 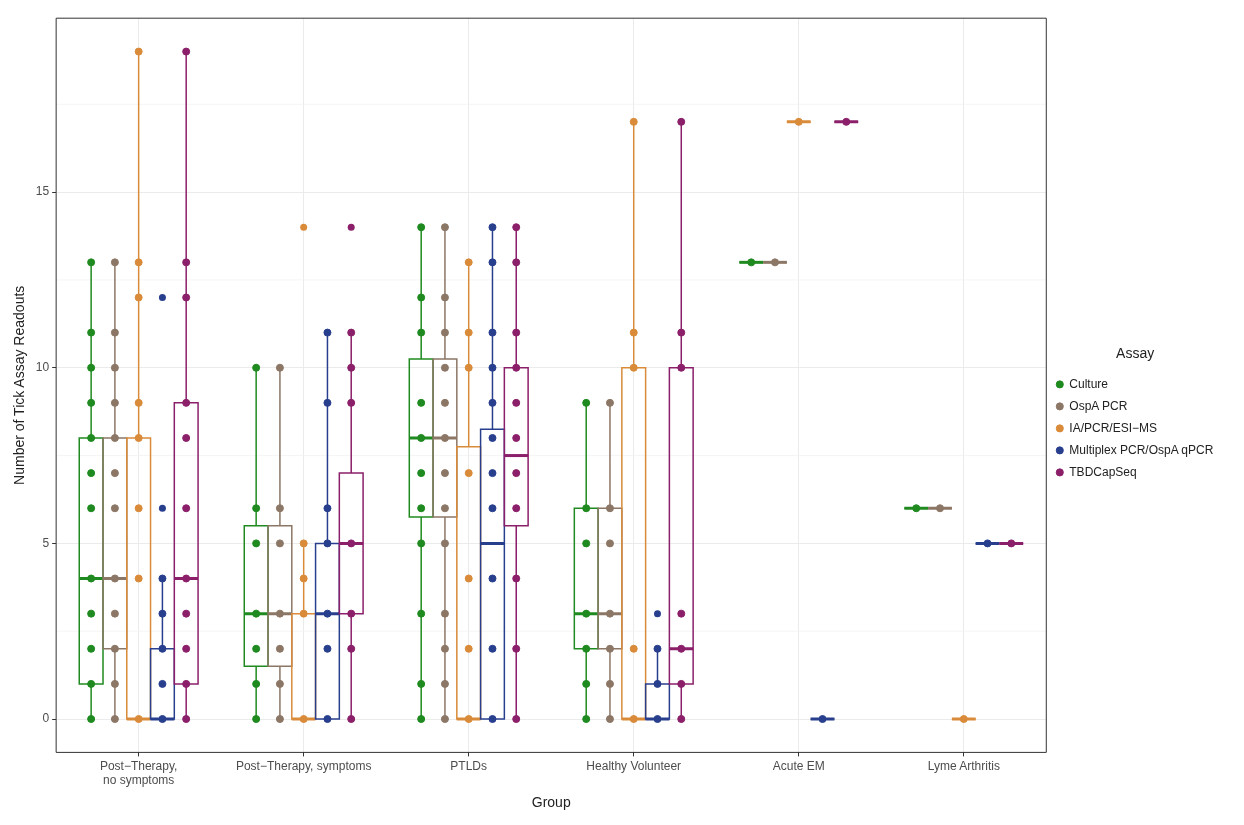 I want to click on legend-title: Assay, so click(x=1135, y=353).